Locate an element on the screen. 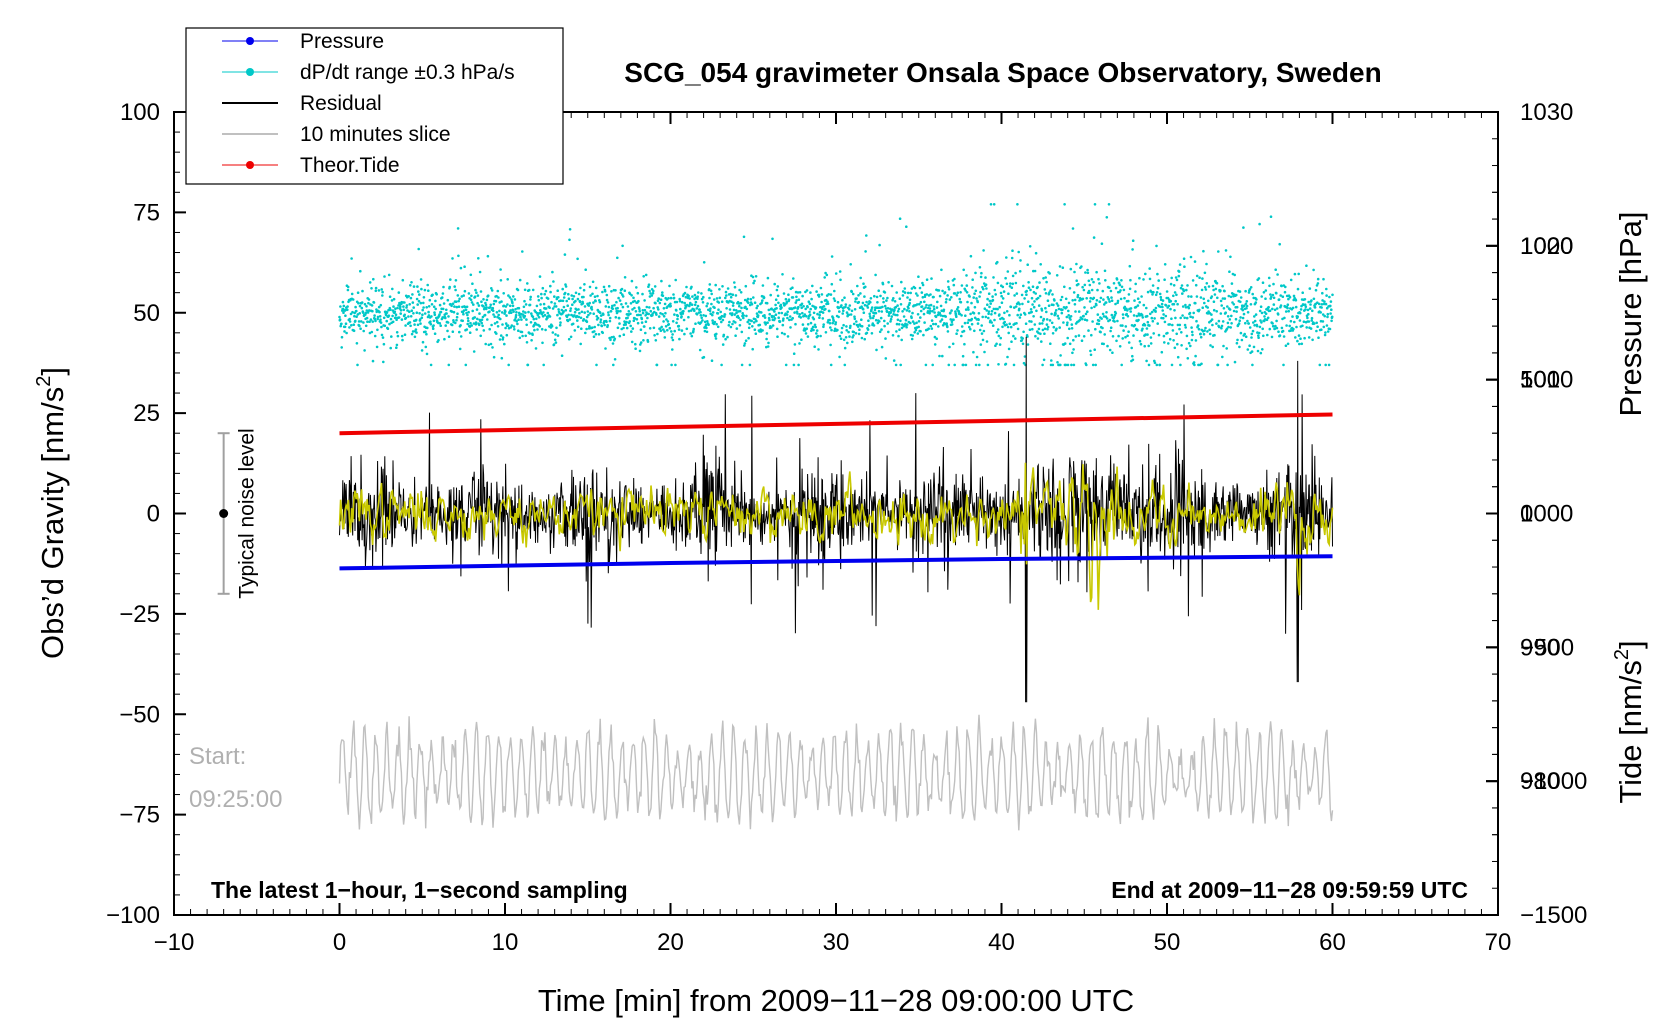 The height and width of the screenshot is (1020, 1676). pressure-tick-label: 1030 is located at coordinates (1546, 112).